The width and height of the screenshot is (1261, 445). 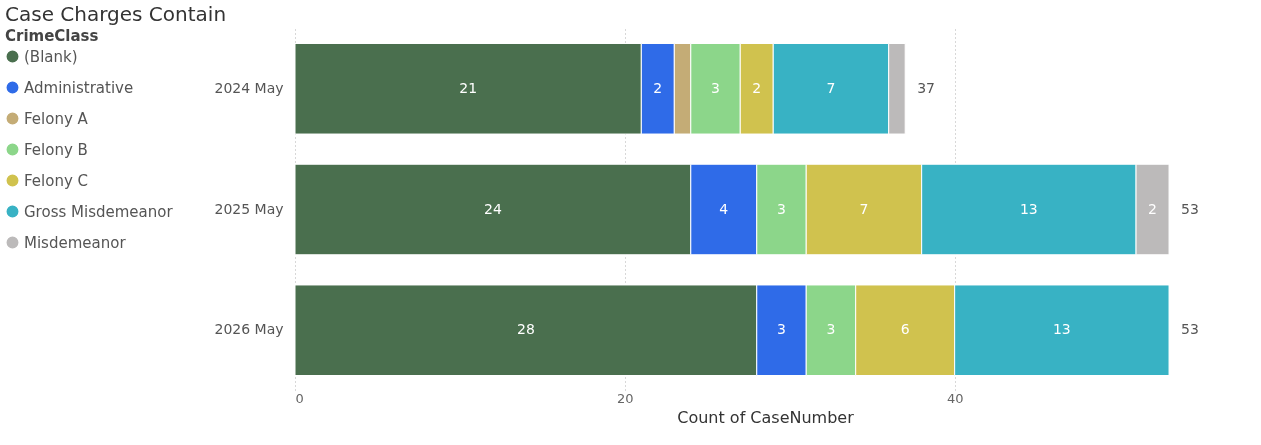 What do you see at coordinates (99, 211) in the screenshot?
I see `legend-label: Gross Misdemeanor` at bounding box center [99, 211].